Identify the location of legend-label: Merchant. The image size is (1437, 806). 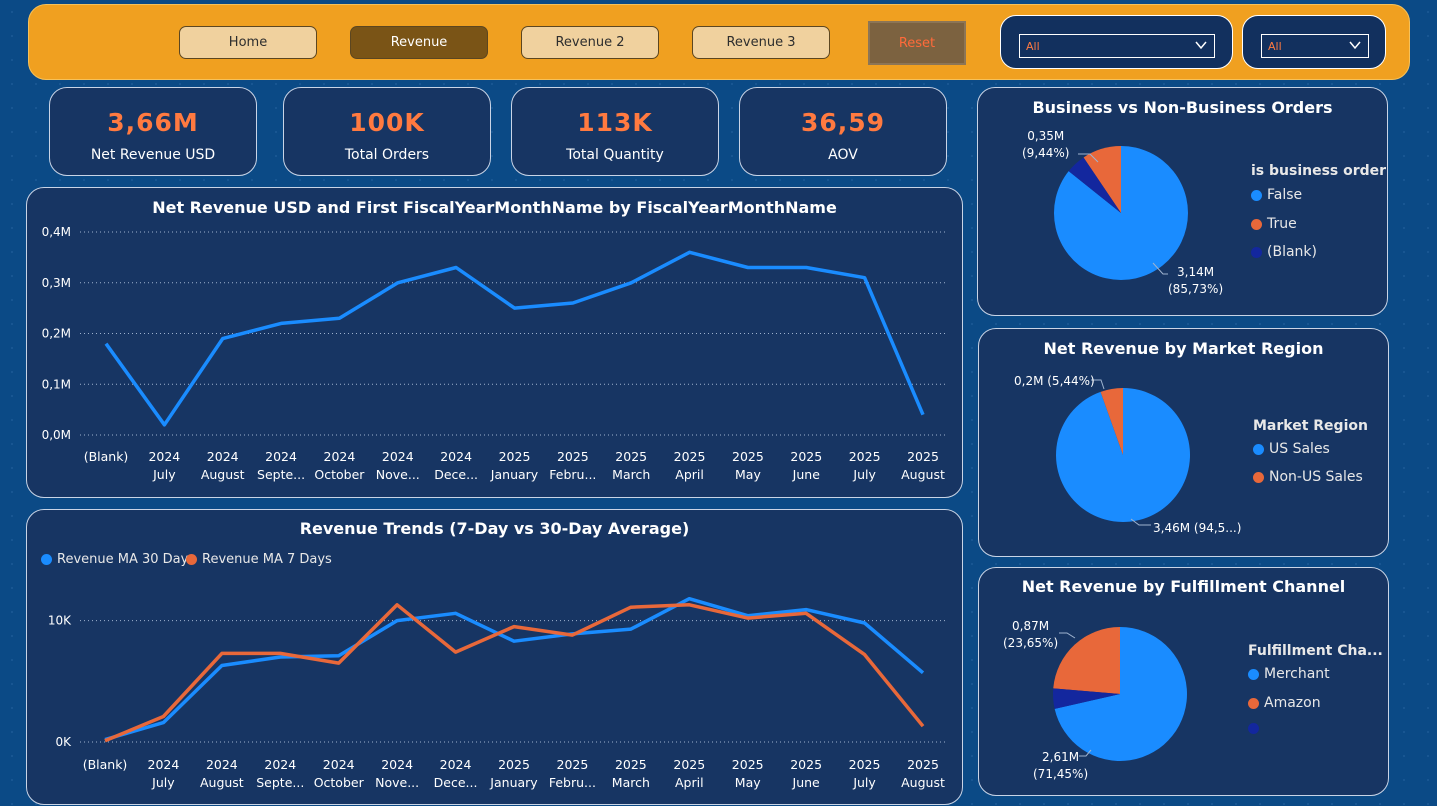
(1297, 674).